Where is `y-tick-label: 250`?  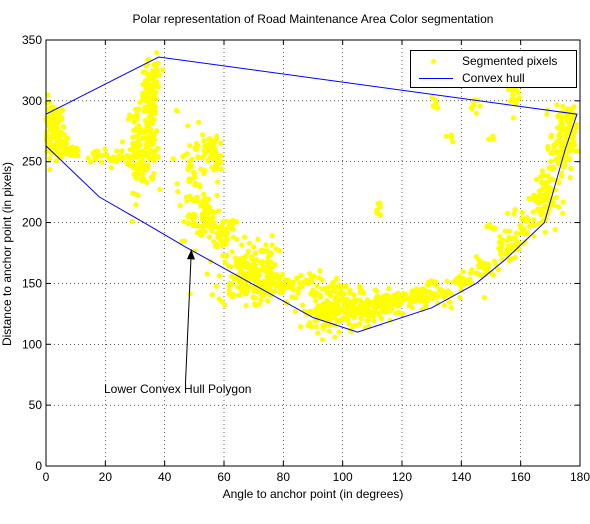 y-tick-label: 250 is located at coordinates (32, 162).